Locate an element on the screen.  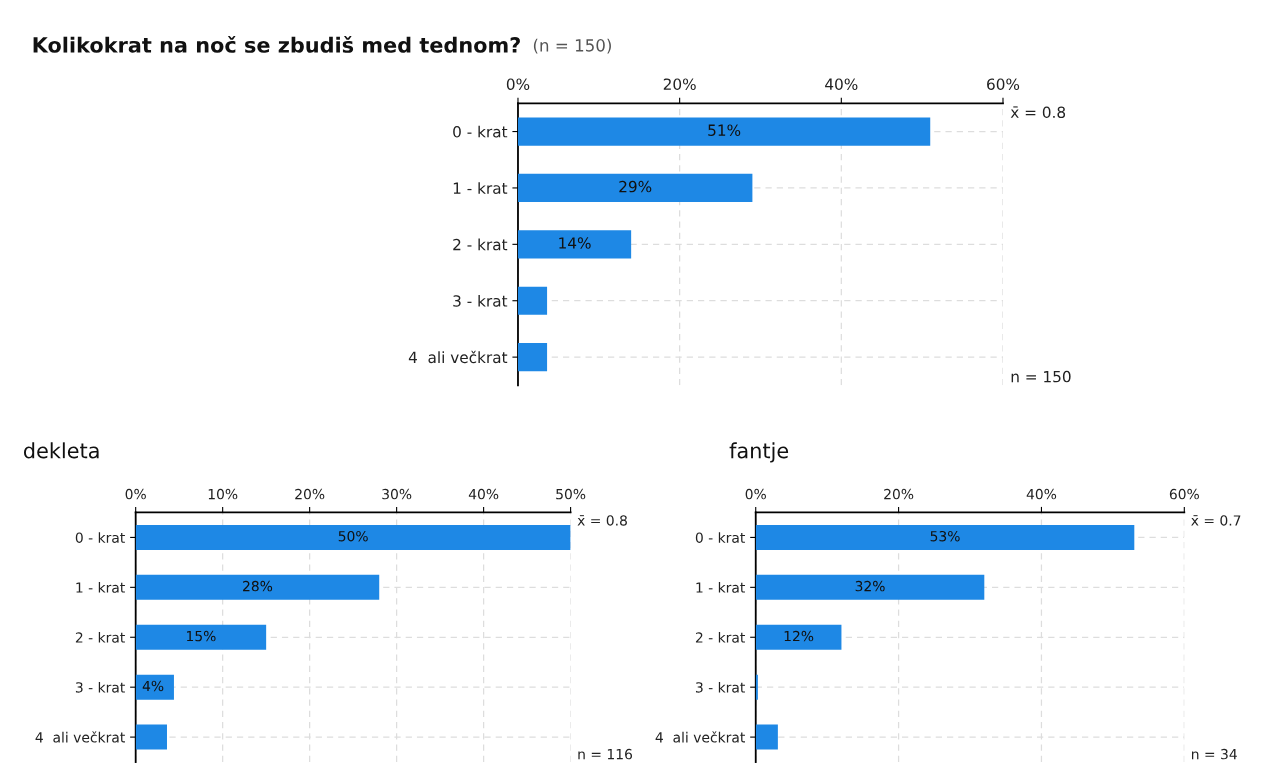
text: n = 150 is located at coordinates (1041, 376).